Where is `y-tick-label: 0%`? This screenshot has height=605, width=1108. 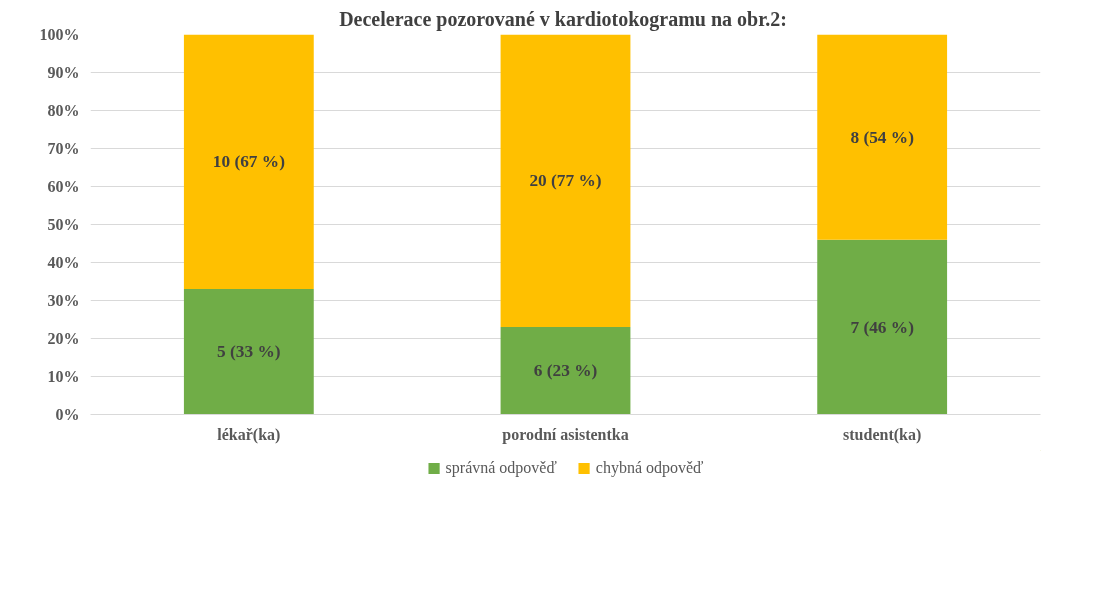 y-tick-label: 0% is located at coordinates (67, 414).